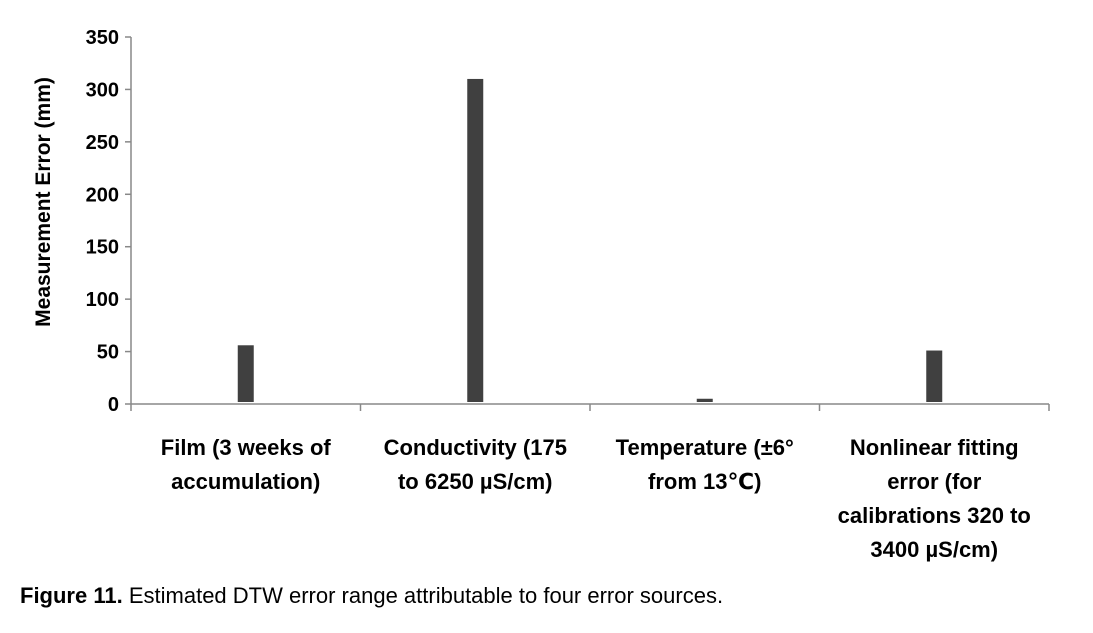  What do you see at coordinates (102, 90) in the screenshot?
I see `y-tick-label: 300` at bounding box center [102, 90].